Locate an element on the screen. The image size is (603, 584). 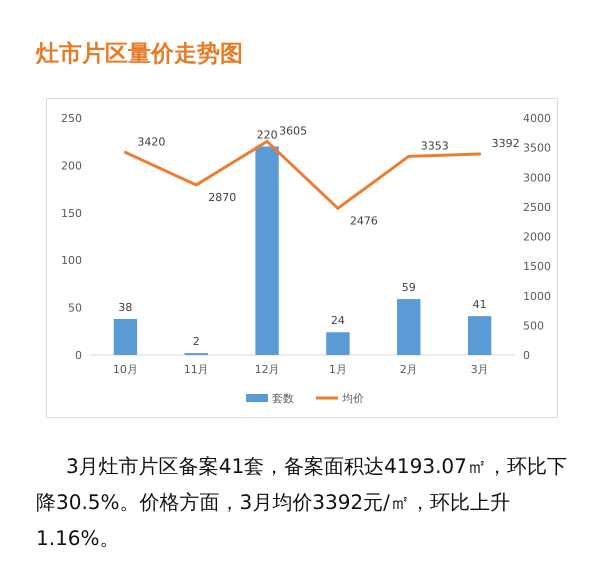
x-tick-label: 3月 is located at coordinates (479, 369).